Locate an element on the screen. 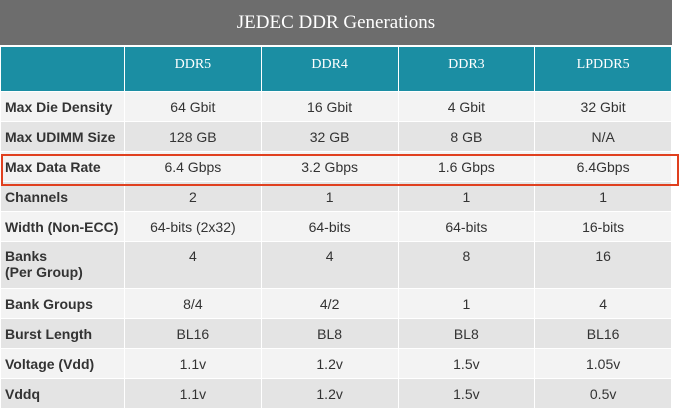 This screenshot has width=679, height=415. cell: 16-bits is located at coordinates (603, 226).